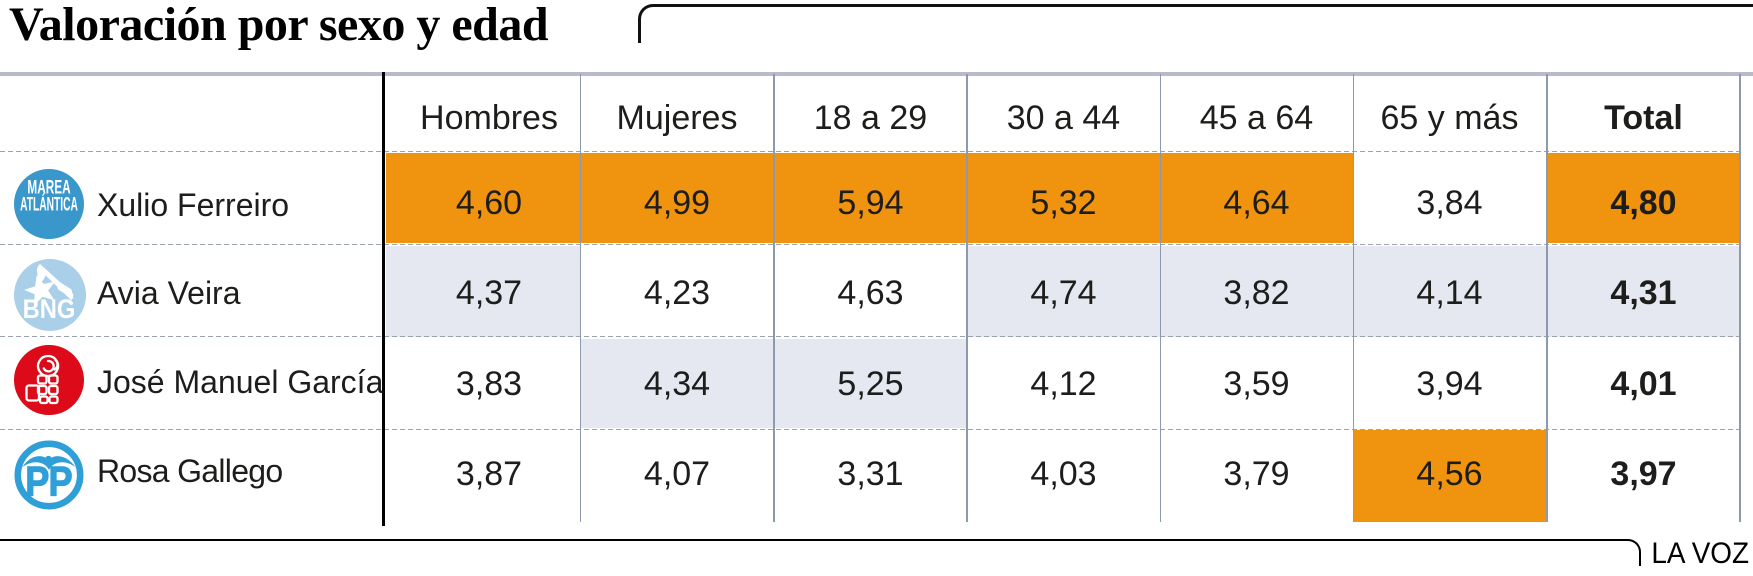  What do you see at coordinates (49, 204) in the screenshot?
I see `svg-text: ATLÁNTICA` at bounding box center [49, 204].